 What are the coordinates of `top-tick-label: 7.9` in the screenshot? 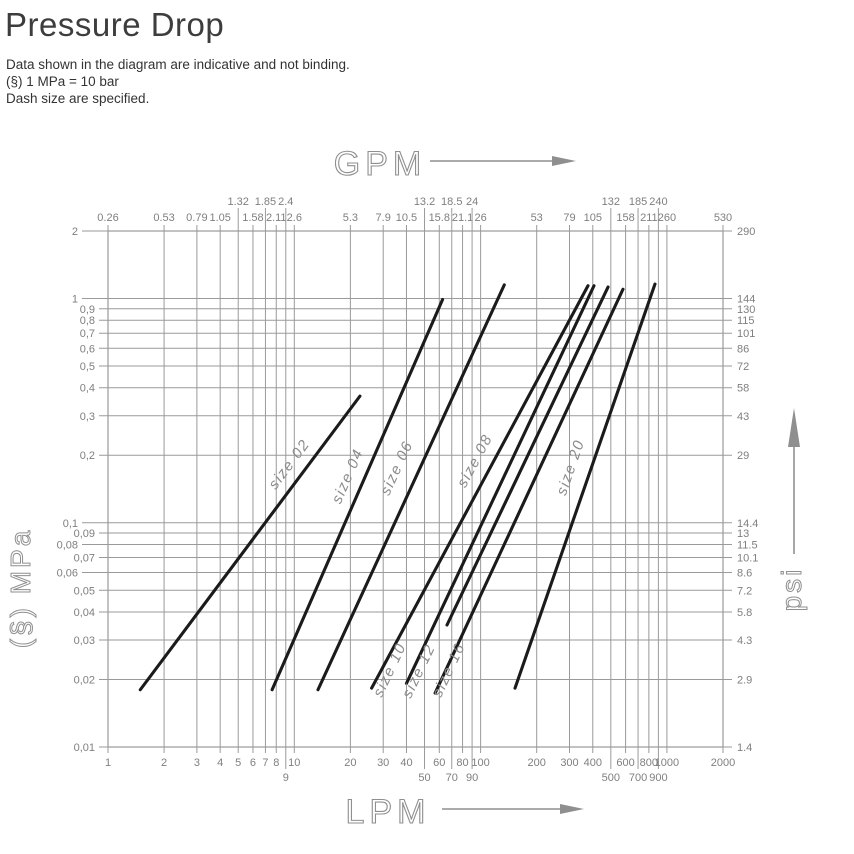 It's located at (383, 218).